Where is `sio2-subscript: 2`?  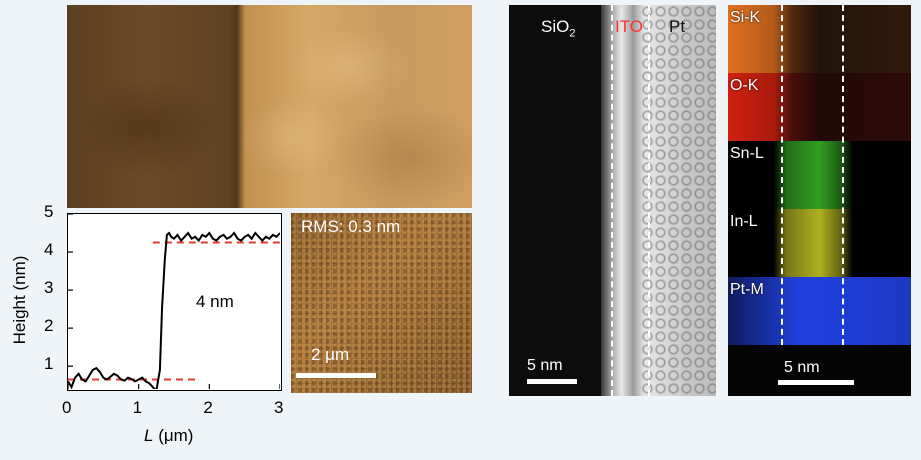 sio2-subscript: 2 is located at coordinates (572, 33).